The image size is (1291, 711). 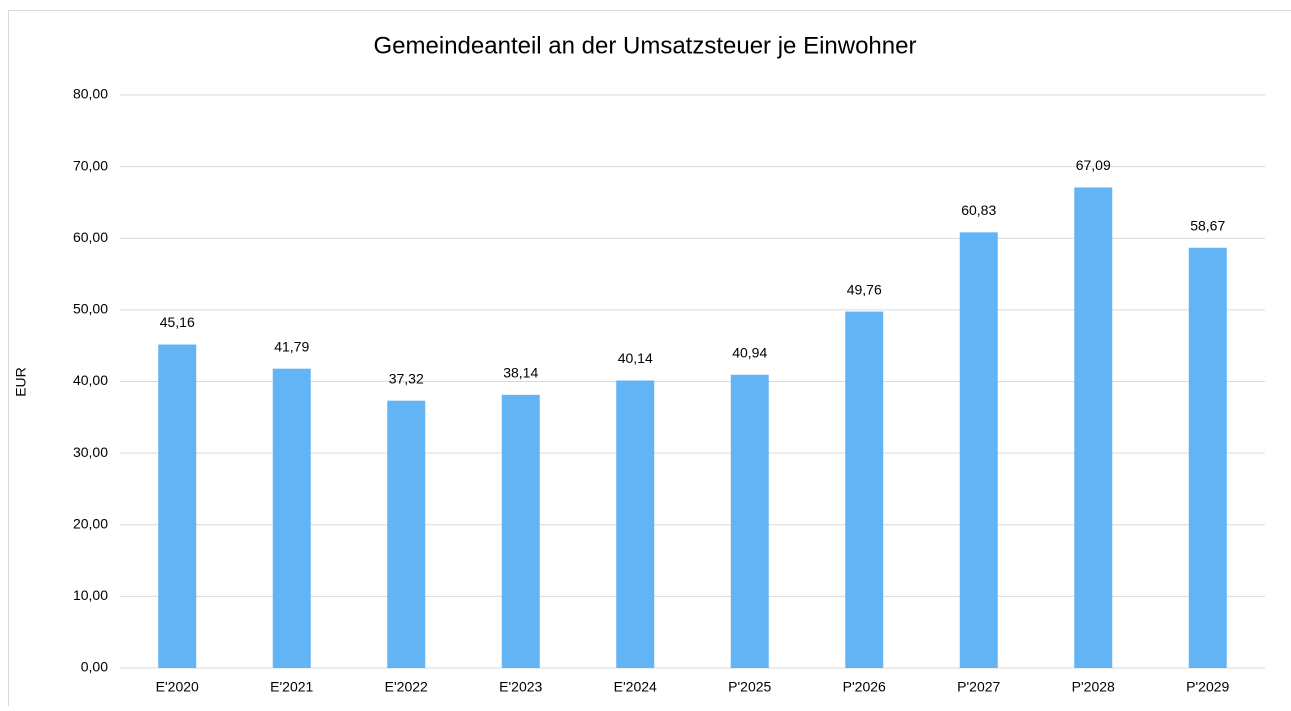 What do you see at coordinates (864, 289) in the screenshot?
I see `data-label: 49,76` at bounding box center [864, 289].